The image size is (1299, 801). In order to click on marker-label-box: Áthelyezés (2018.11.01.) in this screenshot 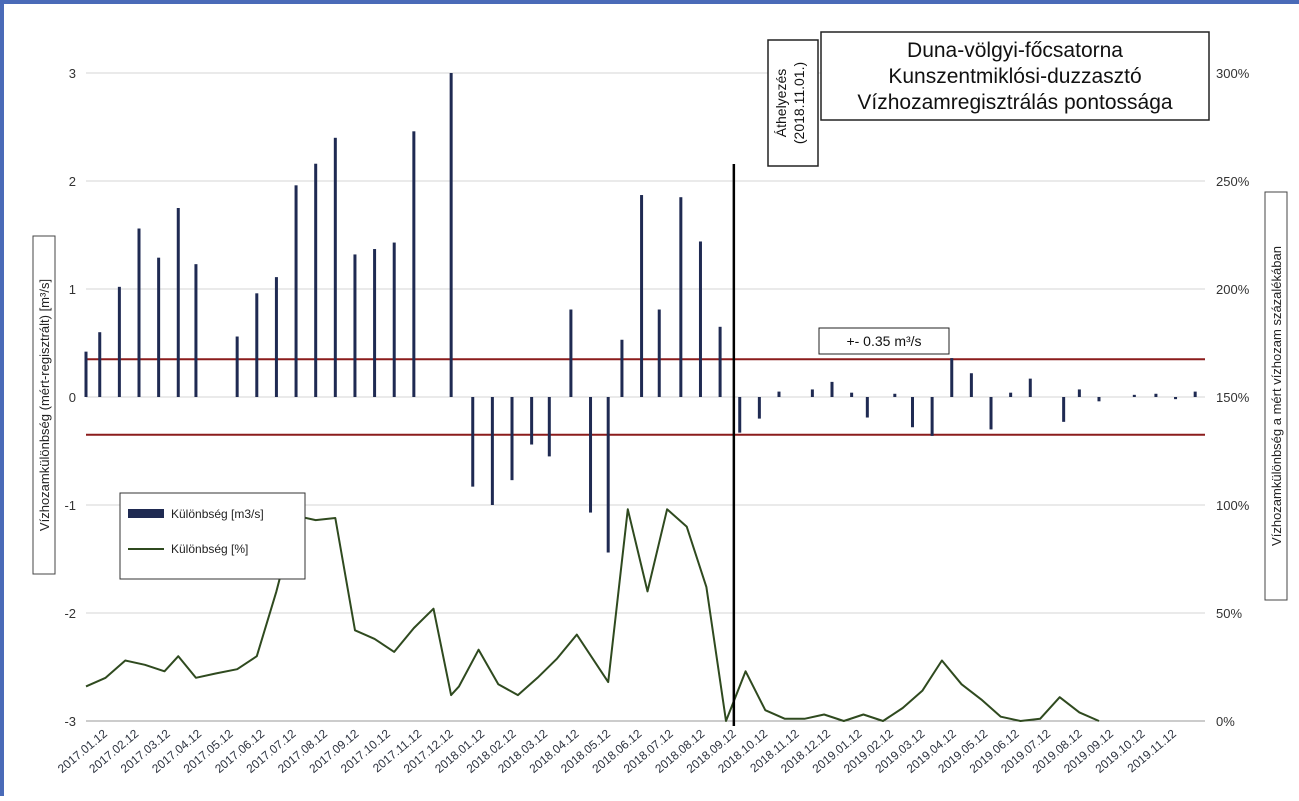, I will do `click(793, 103)`.